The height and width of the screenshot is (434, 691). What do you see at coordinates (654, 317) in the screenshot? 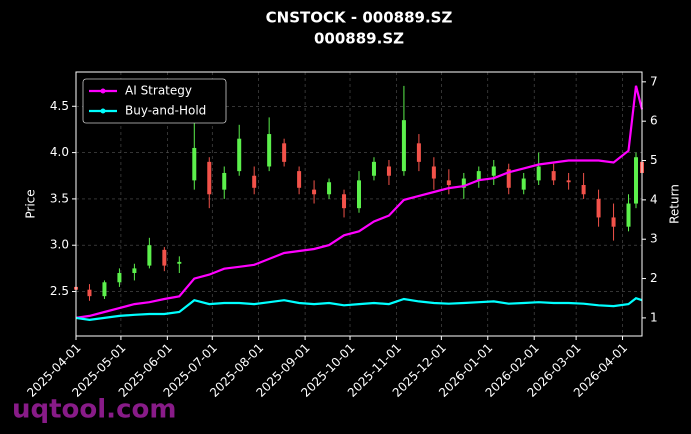
I see `y2-tick-label: 1` at bounding box center [654, 317].